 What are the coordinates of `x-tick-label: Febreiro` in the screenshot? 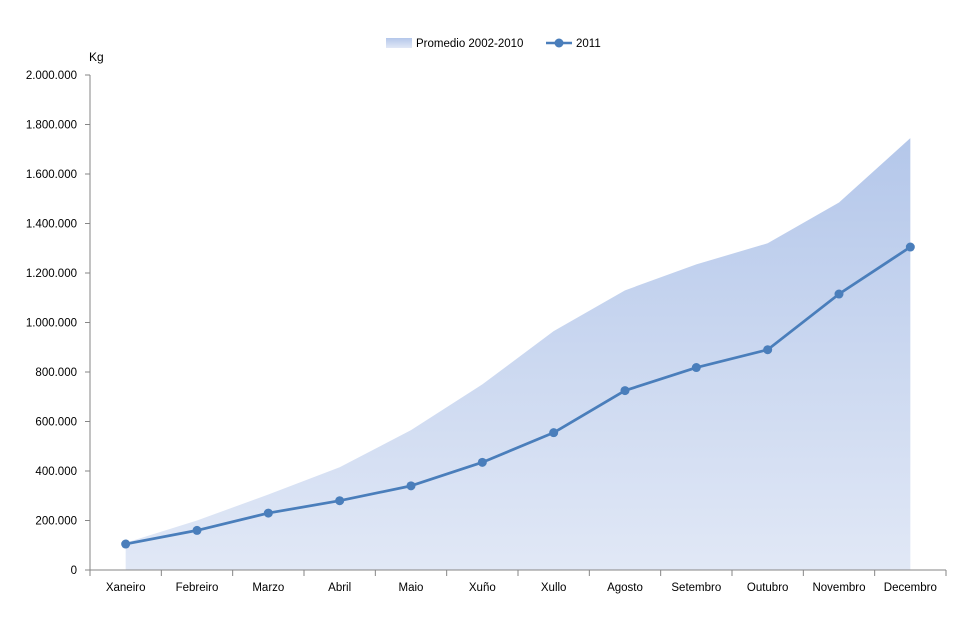 It's located at (197, 588).